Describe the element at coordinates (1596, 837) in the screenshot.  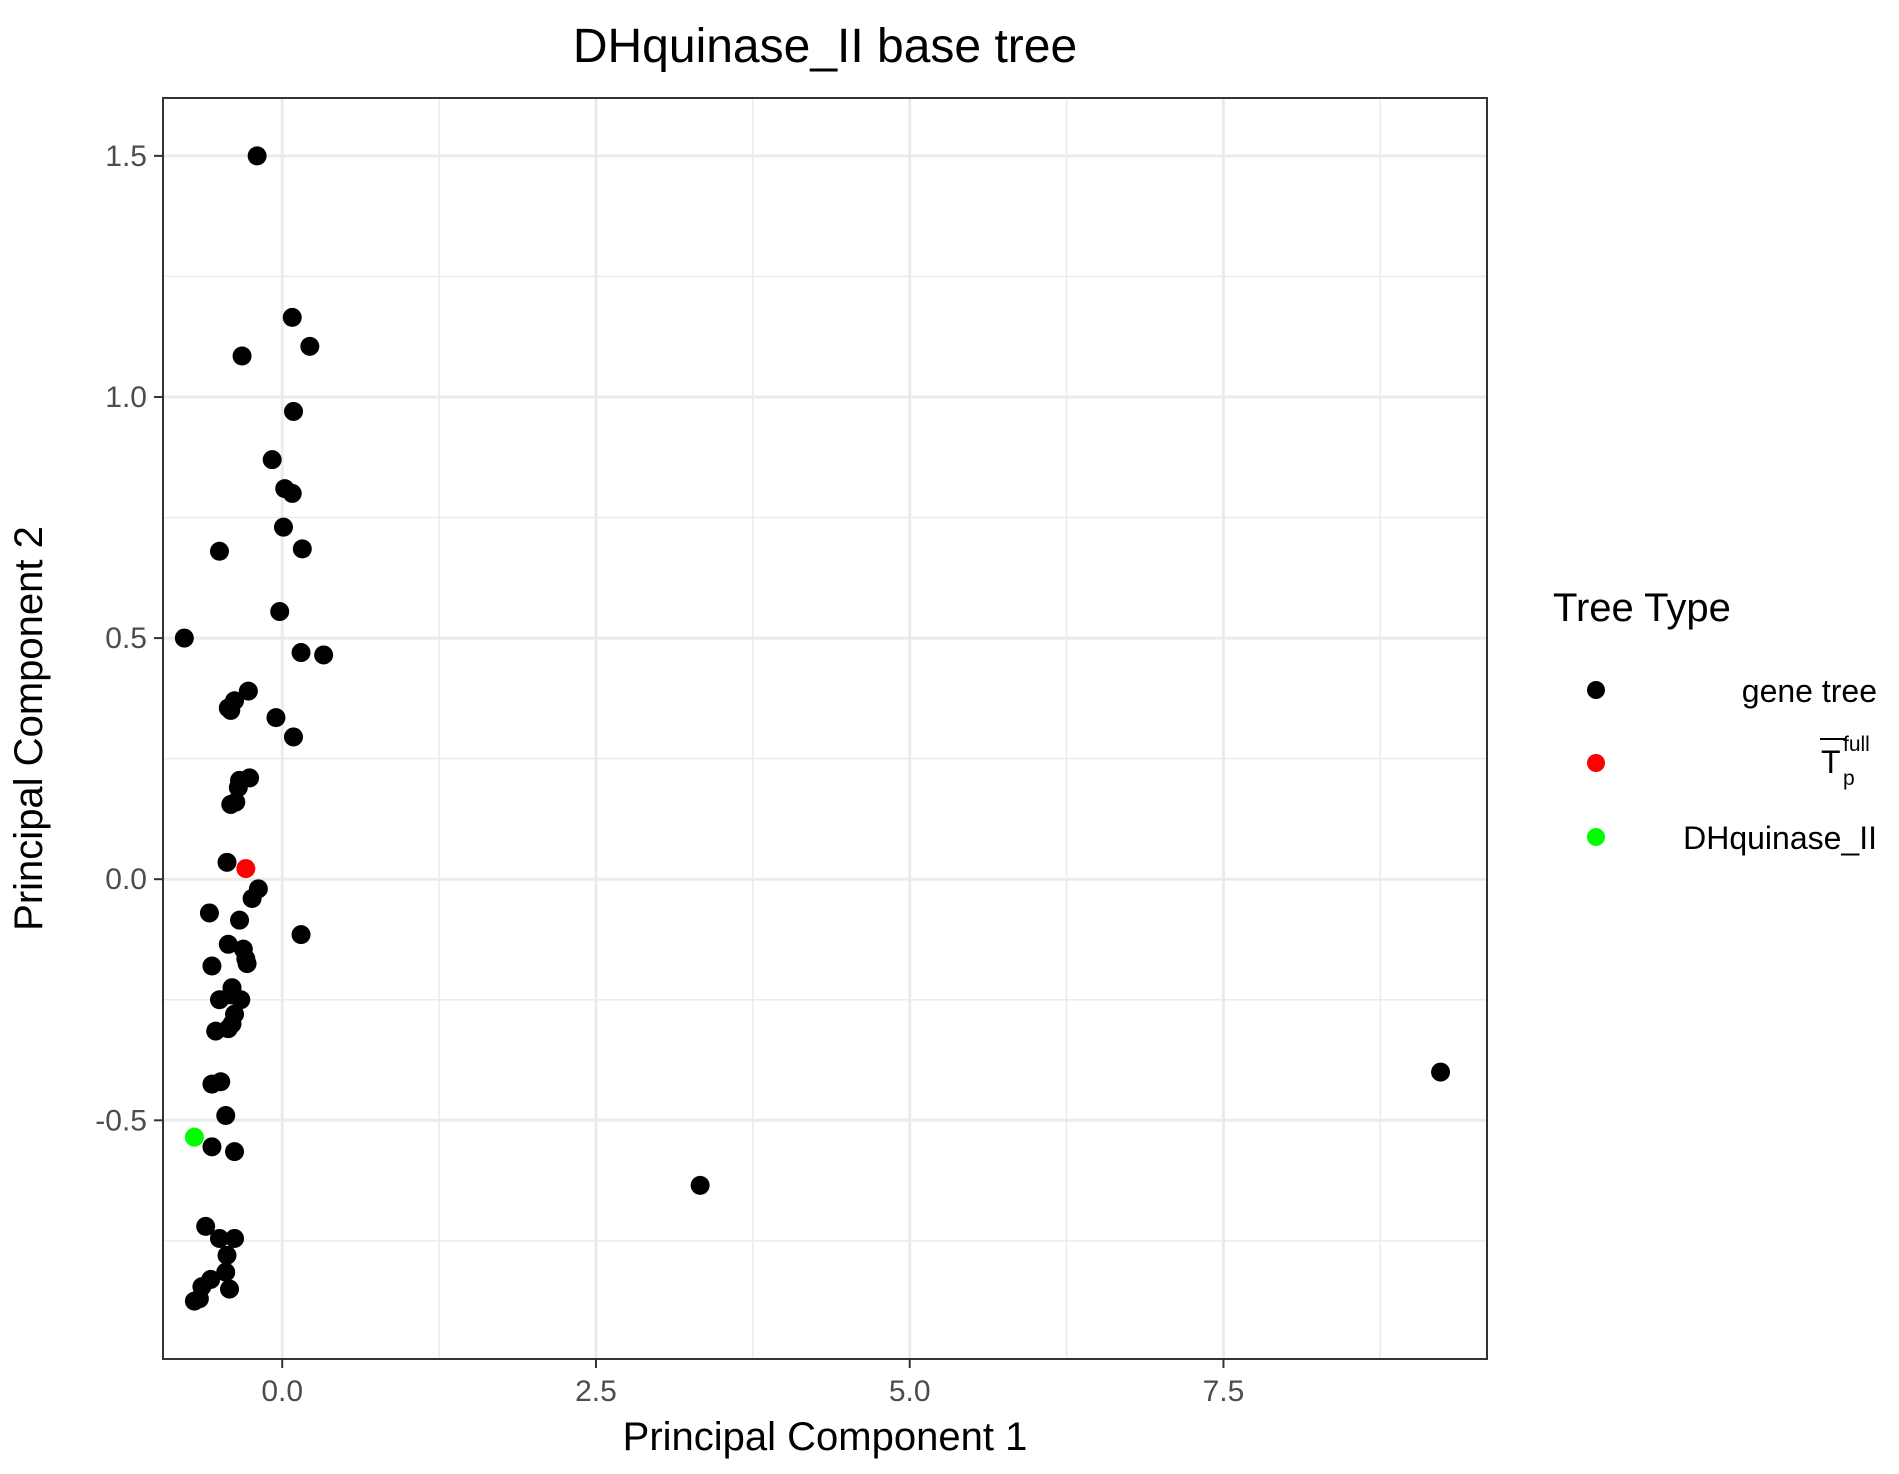
I see `legend-key-dhquinase-ii` at that location.